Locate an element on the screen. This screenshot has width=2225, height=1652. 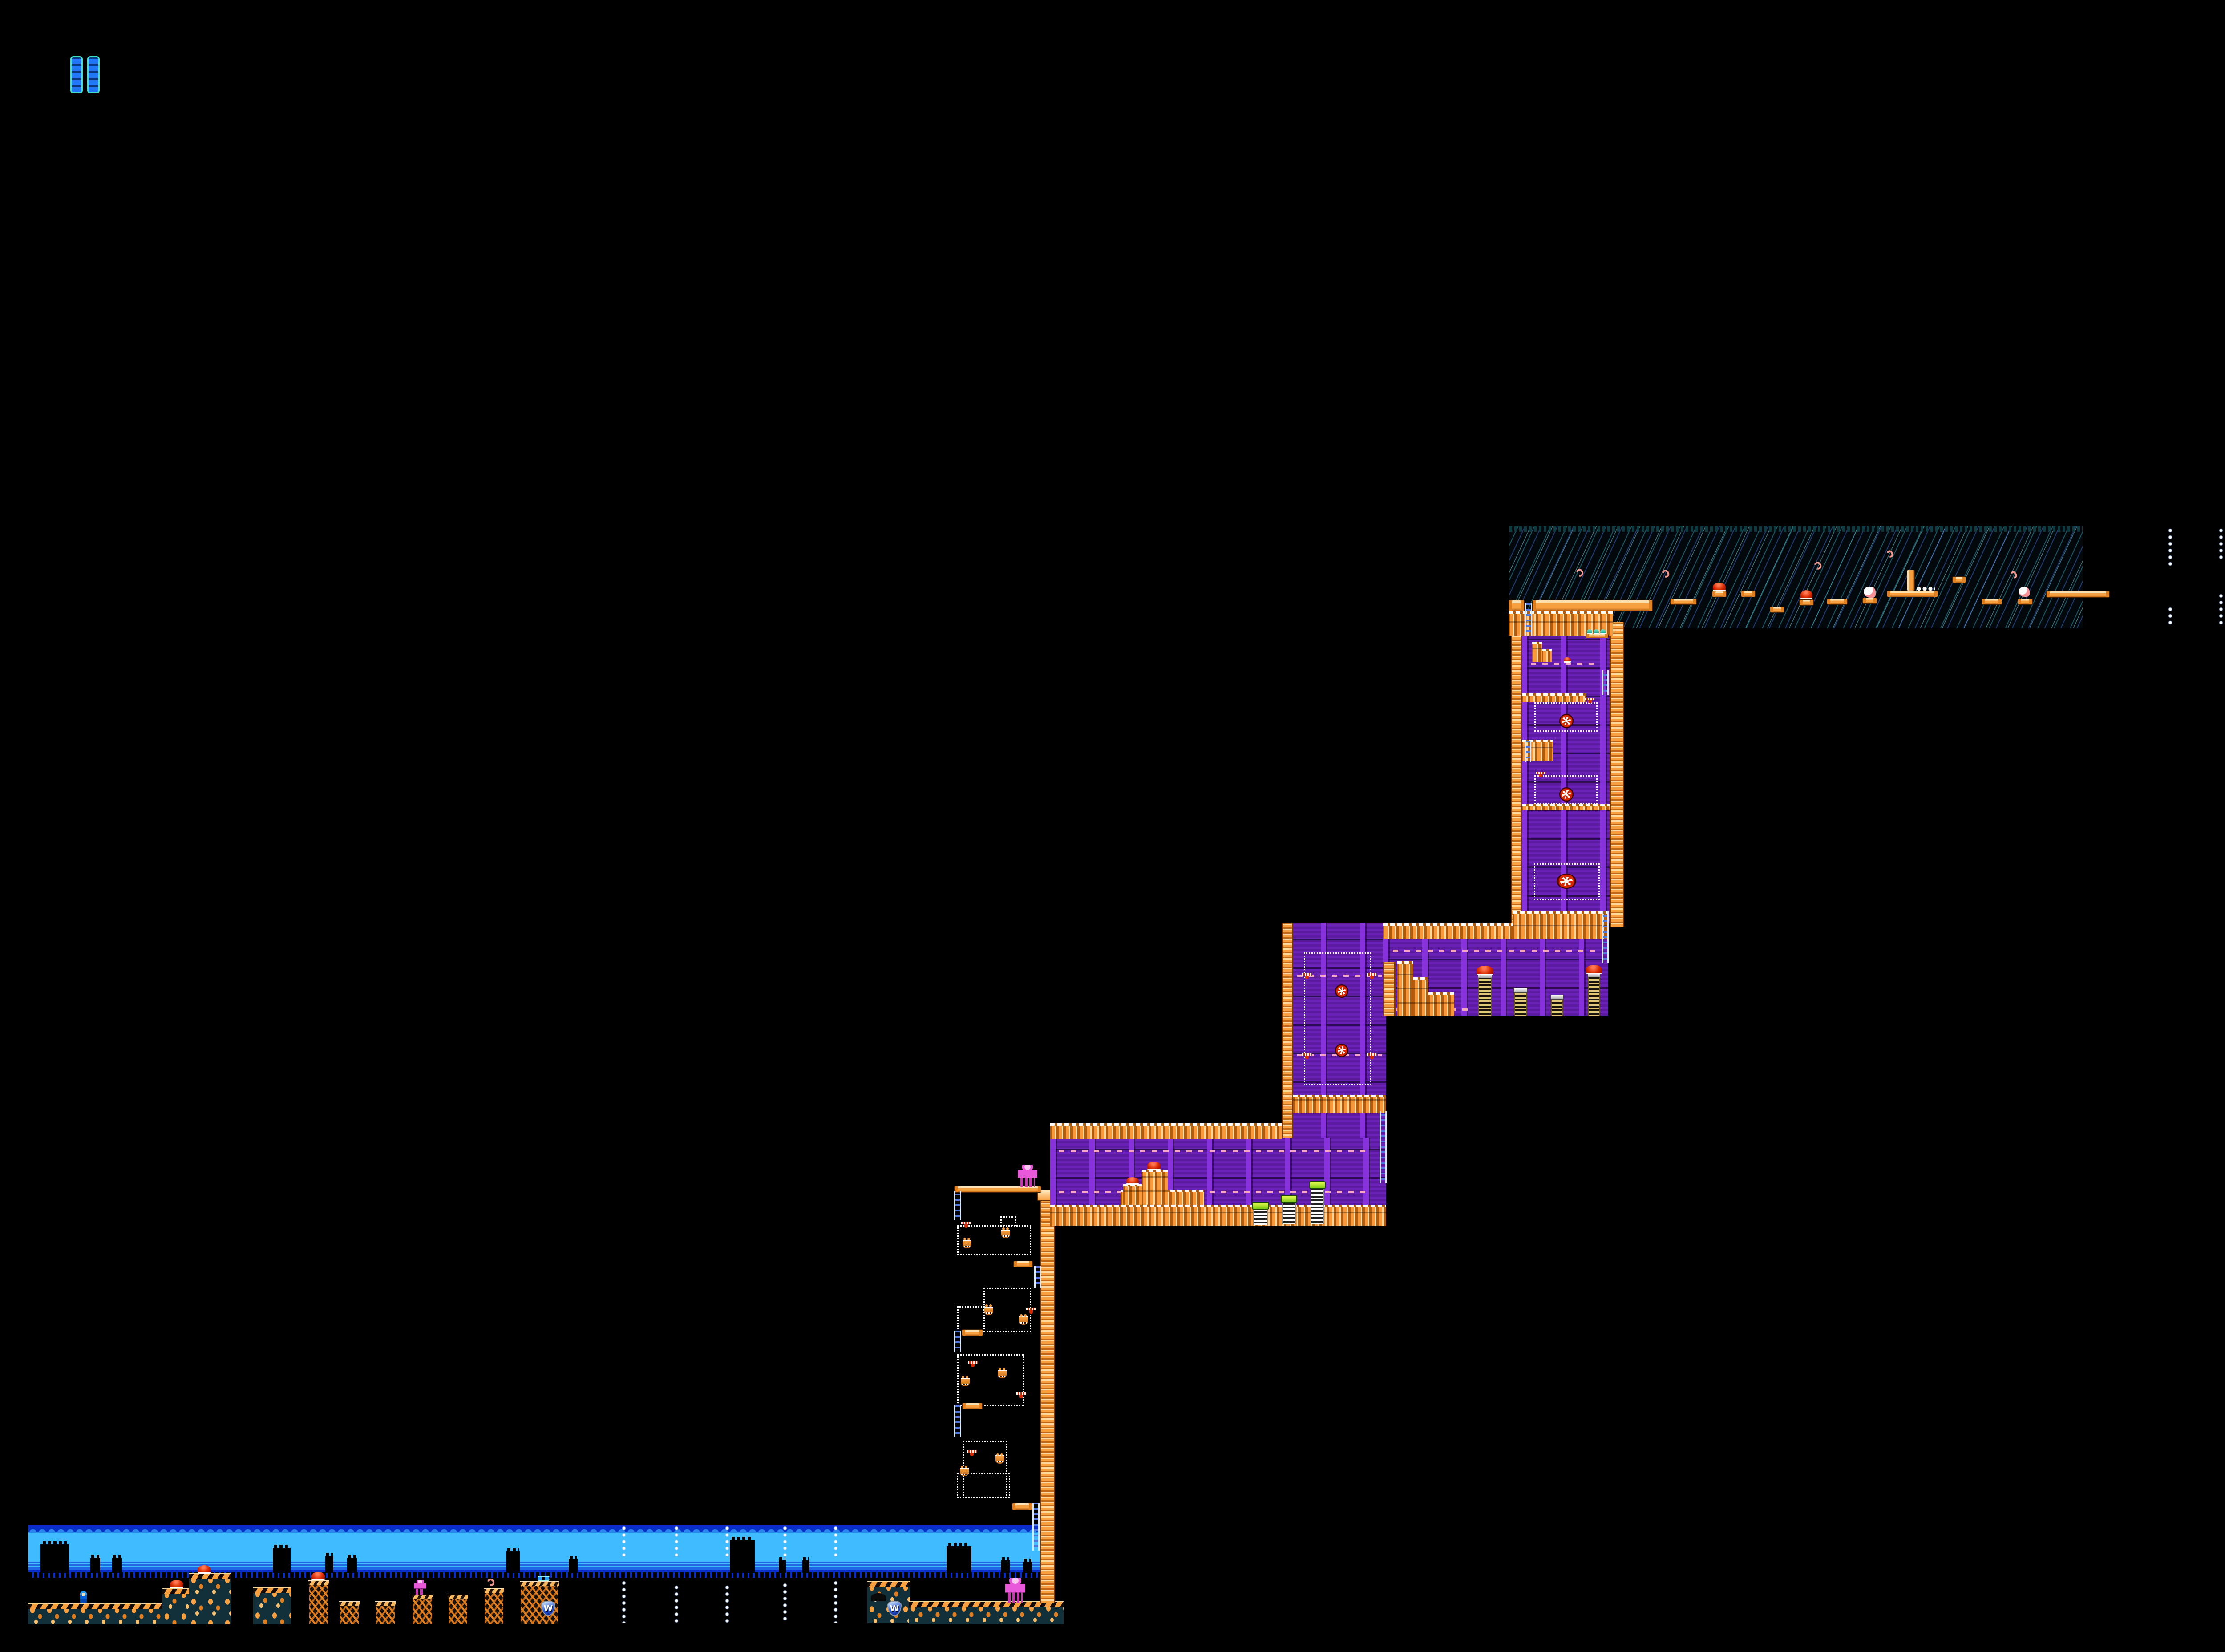
start-platform is located at coordinates (95, 1613).